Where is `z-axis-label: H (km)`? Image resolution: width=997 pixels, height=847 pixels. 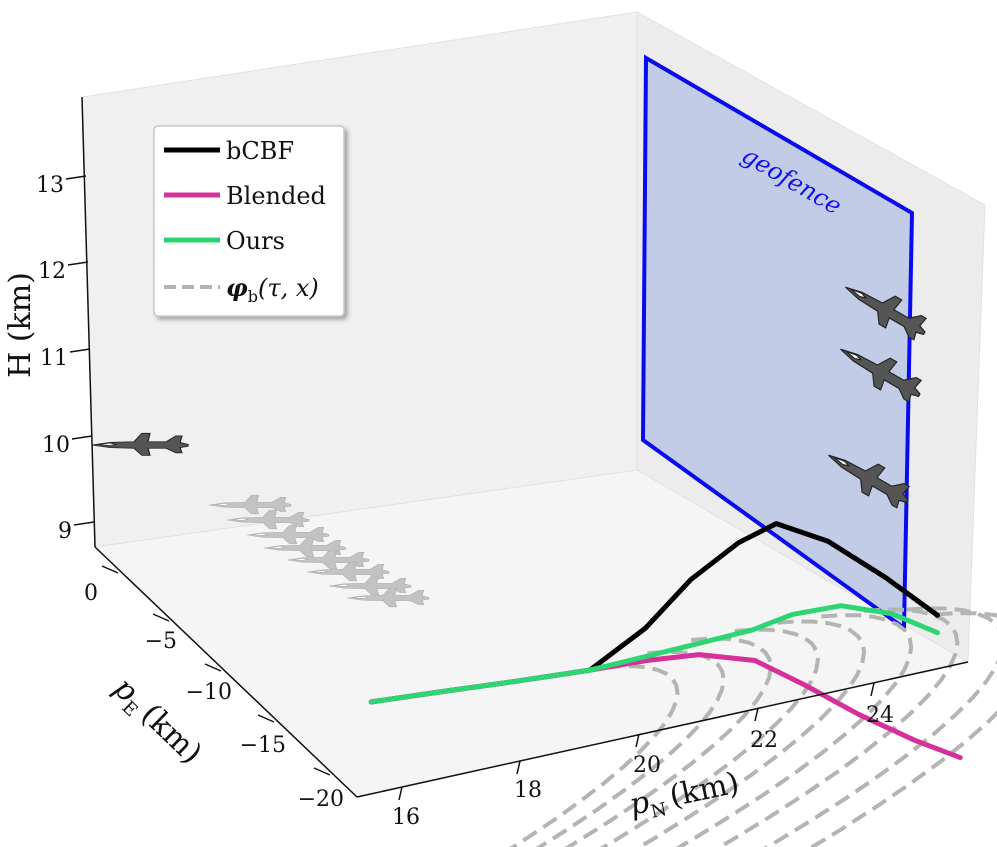
z-axis-label: H (km) is located at coordinates (20, 325).